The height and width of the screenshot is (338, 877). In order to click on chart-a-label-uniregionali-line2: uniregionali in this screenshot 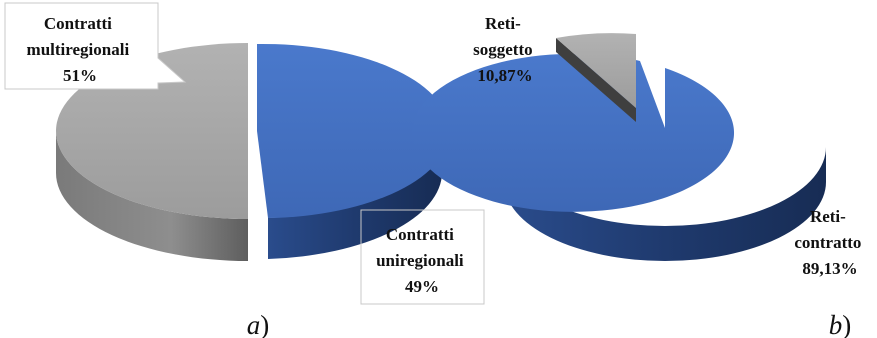, I will do `click(420, 260)`.